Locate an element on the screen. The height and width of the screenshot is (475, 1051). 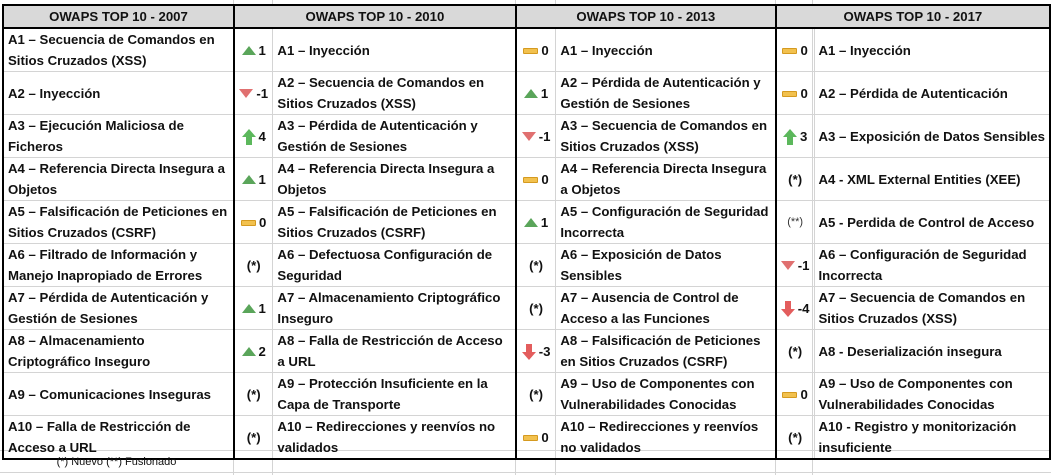
arrow-down-icon is located at coordinates (787, 308).